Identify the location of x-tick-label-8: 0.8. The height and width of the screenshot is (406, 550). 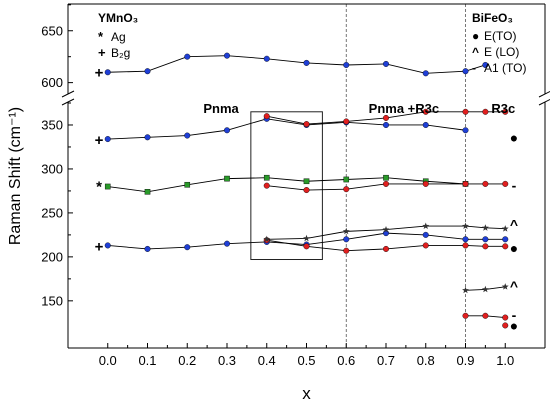
(426, 360).